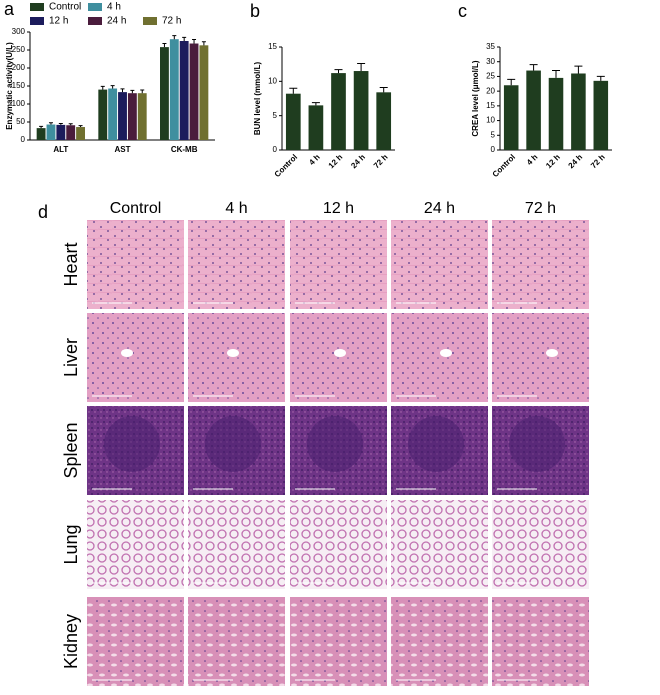 Image resolution: width=660 pixels, height=695 pixels. I want to click on y-tick-label: 0, so click(493, 149).